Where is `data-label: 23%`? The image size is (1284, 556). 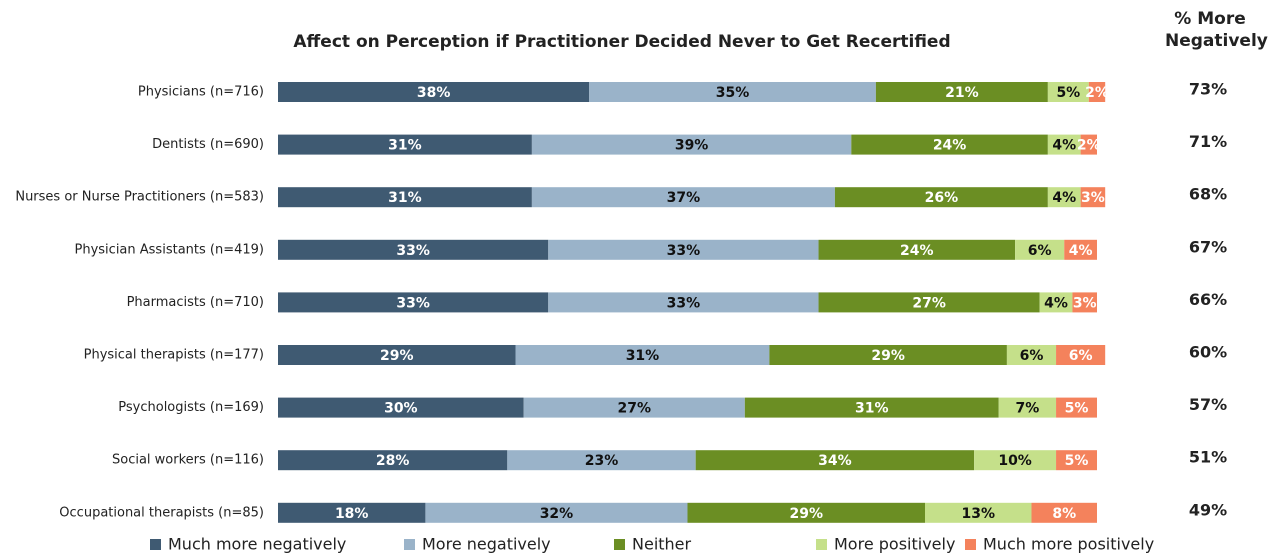
data-label: 23% is located at coordinates (602, 461).